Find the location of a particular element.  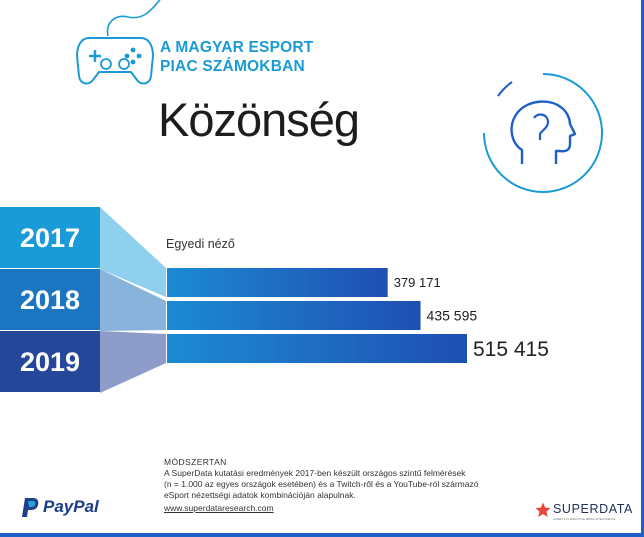

funnel-connector-2018 is located at coordinates (133, 300).